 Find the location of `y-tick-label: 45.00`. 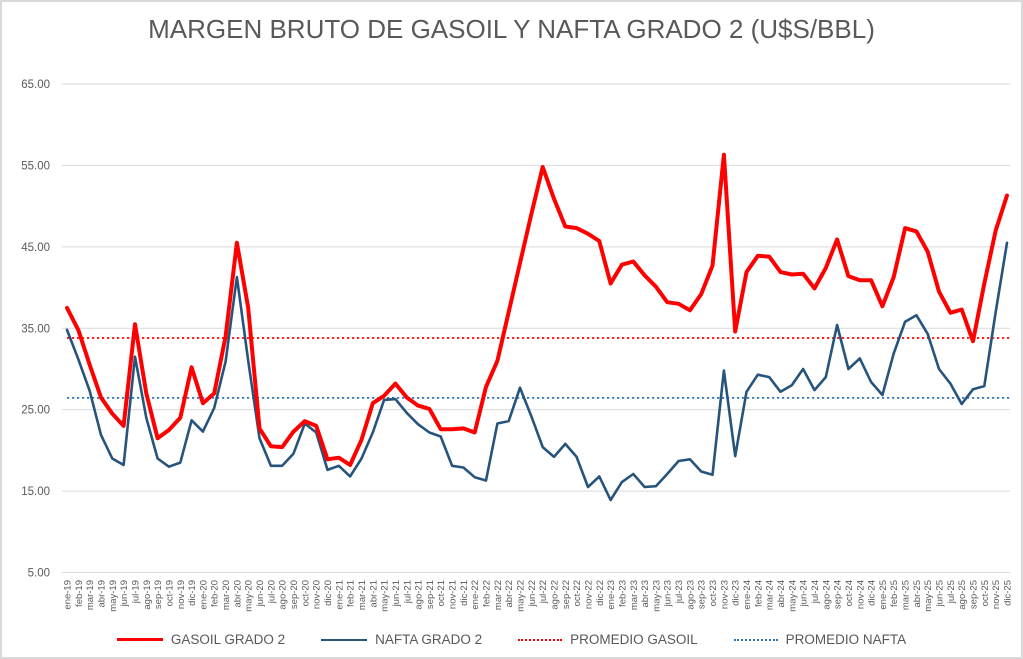

y-tick-label: 45.00 is located at coordinates (35, 248).